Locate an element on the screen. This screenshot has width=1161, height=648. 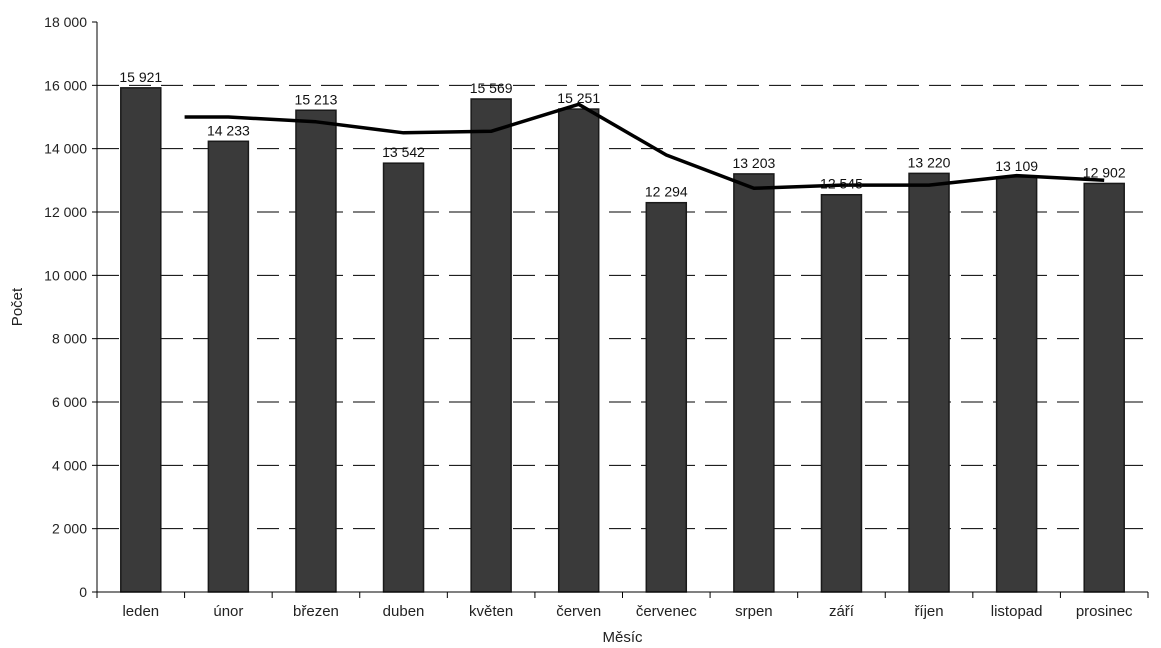
y-tick-label: 0 is located at coordinates (83, 592).